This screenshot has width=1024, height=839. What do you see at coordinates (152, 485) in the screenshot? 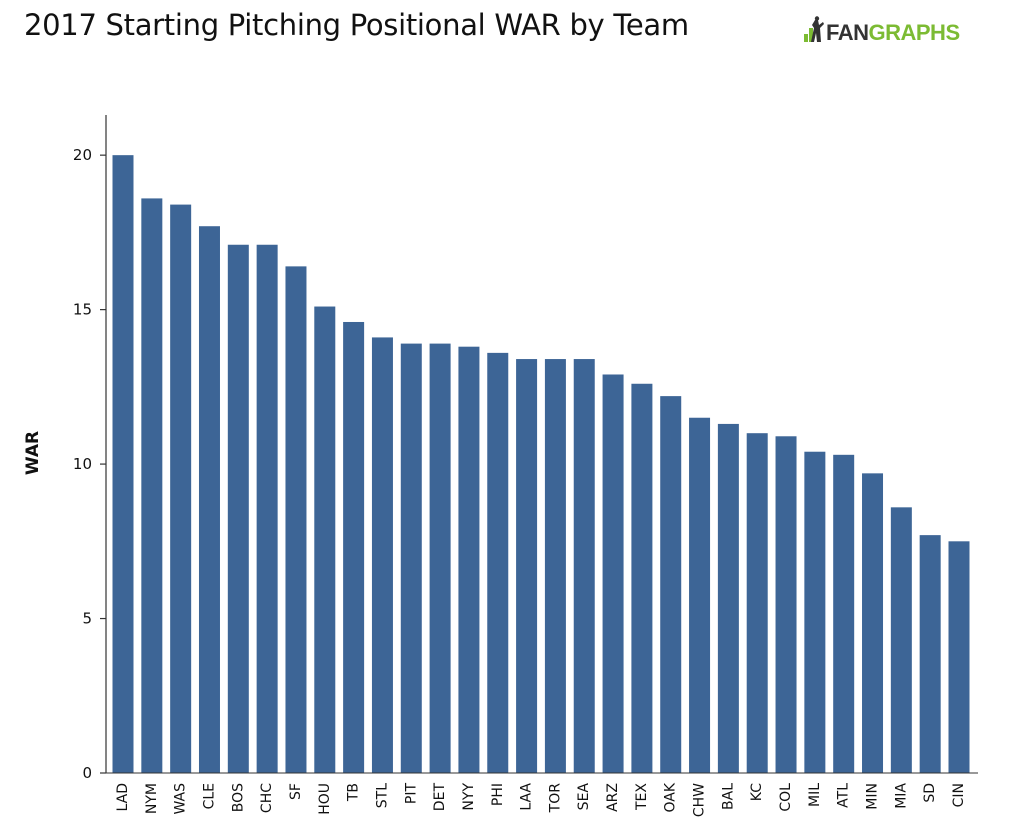
I see `bar-nym` at bounding box center [152, 485].